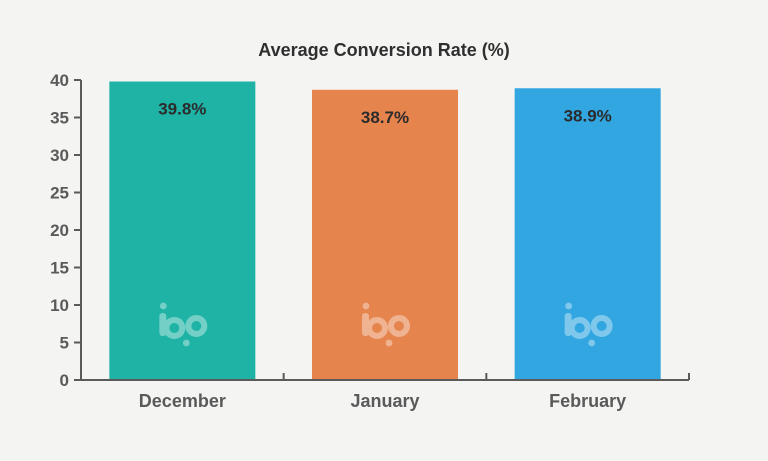 The image size is (768, 461). What do you see at coordinates (59, 118) in the screenshot?
I see `y-tick-label: 35` at bounding box center [59, 118].